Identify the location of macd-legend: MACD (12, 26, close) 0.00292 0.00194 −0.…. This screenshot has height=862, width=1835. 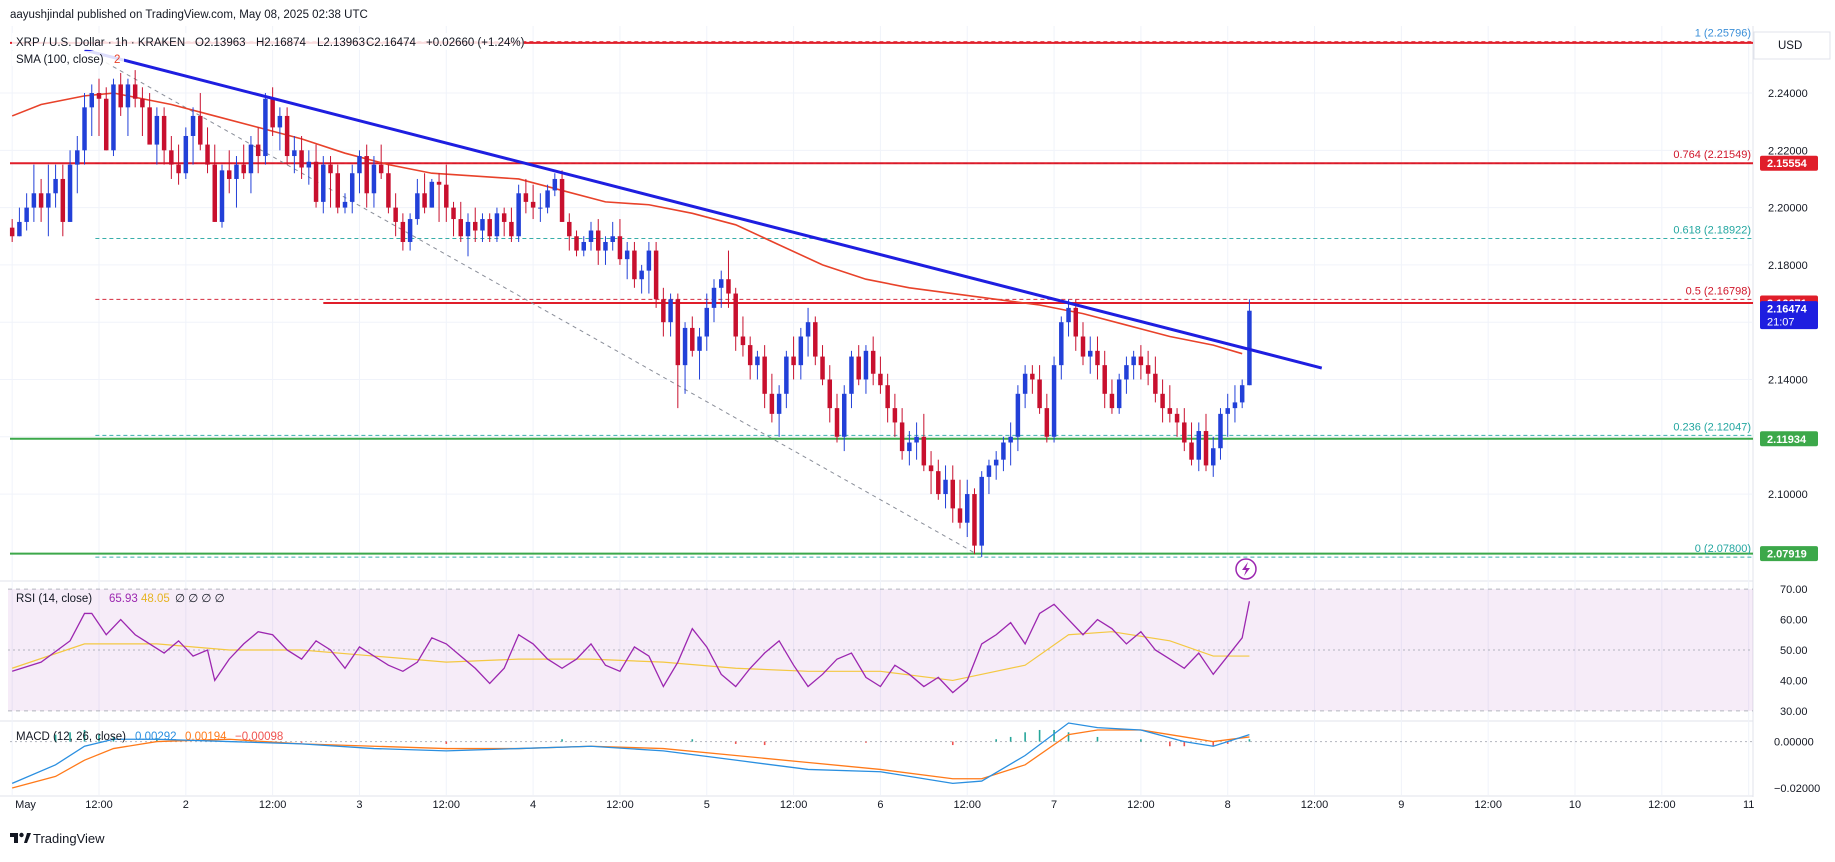
(149, 737).